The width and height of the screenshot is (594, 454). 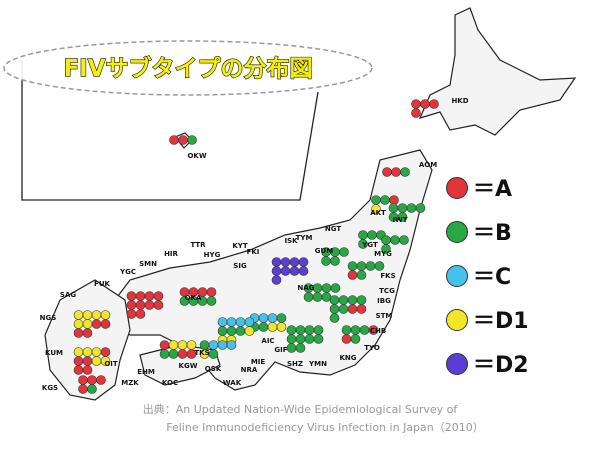 What do you see at coordinates (249, 370) in the screenshot?
I see `region-label: NRA` at bounding box center [249, 370].